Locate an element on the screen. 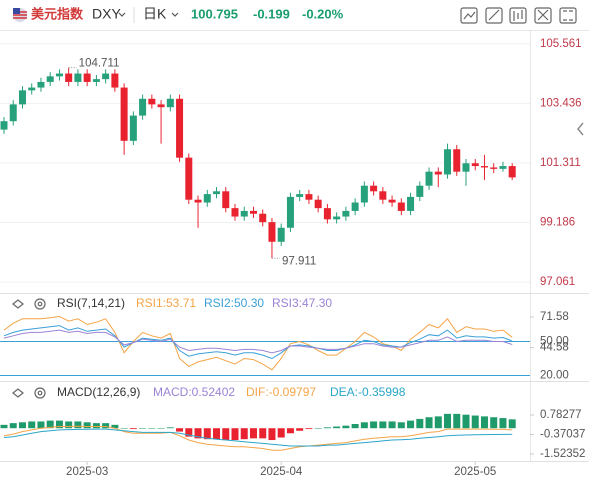  y-tick-label: 44.58 is located at coordinates (554, 348).